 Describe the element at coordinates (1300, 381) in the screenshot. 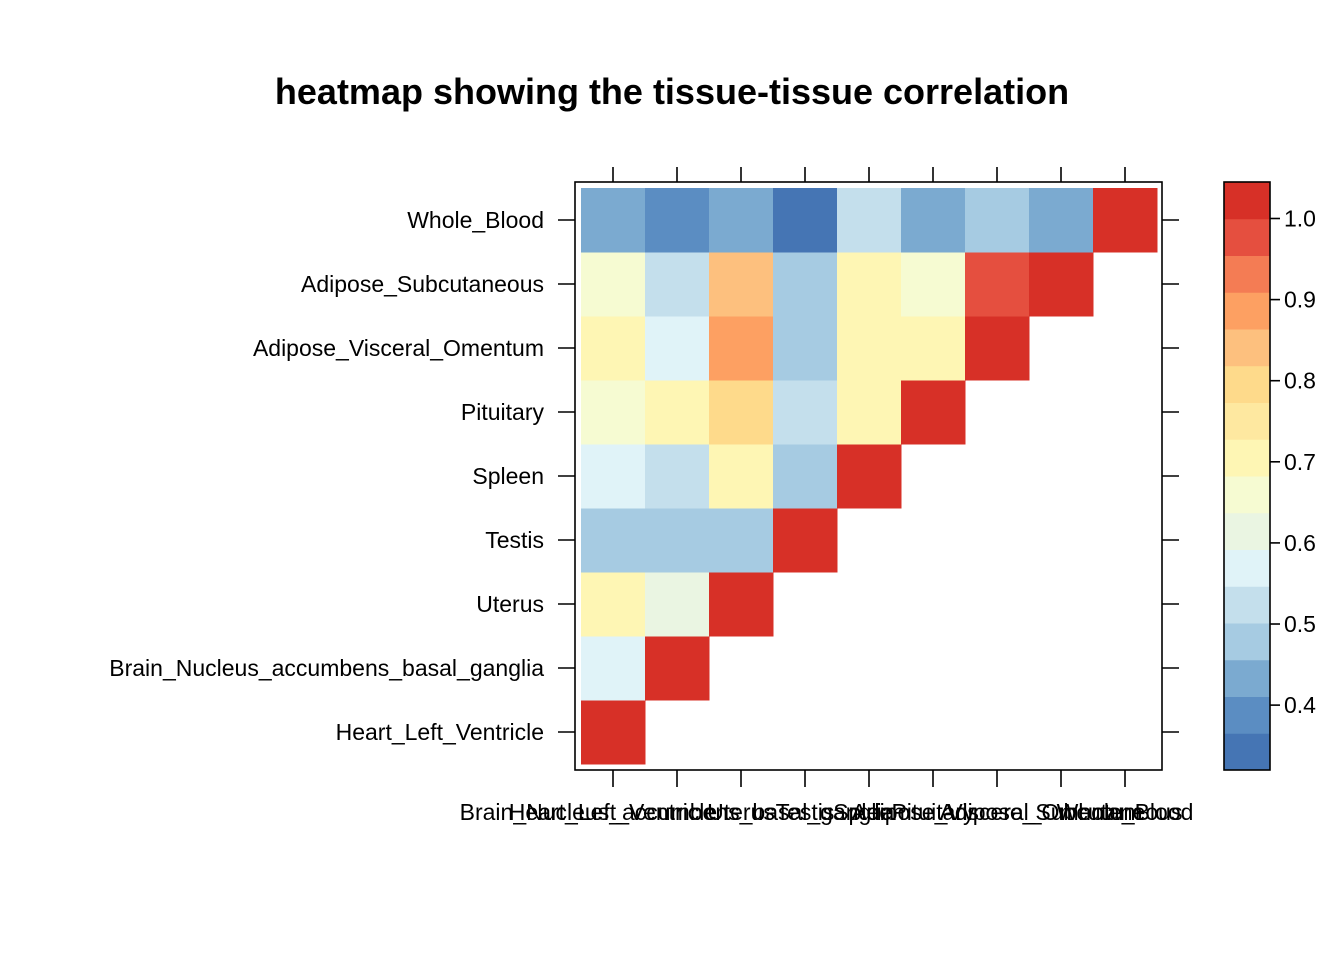

I see `colorbar-tick-label: 0.8` at that location.